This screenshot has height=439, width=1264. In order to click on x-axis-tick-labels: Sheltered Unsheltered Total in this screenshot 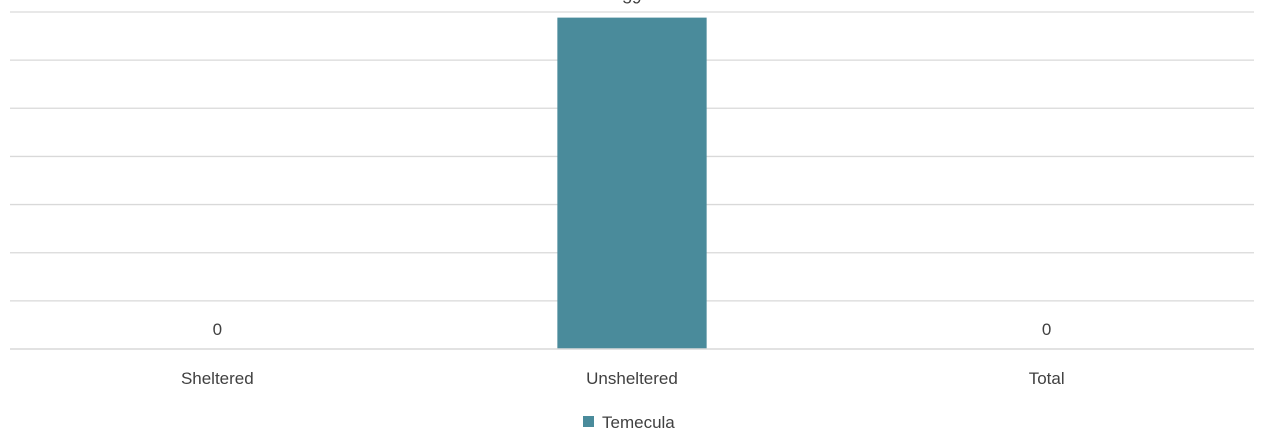, I will do `click(623, 378)`.